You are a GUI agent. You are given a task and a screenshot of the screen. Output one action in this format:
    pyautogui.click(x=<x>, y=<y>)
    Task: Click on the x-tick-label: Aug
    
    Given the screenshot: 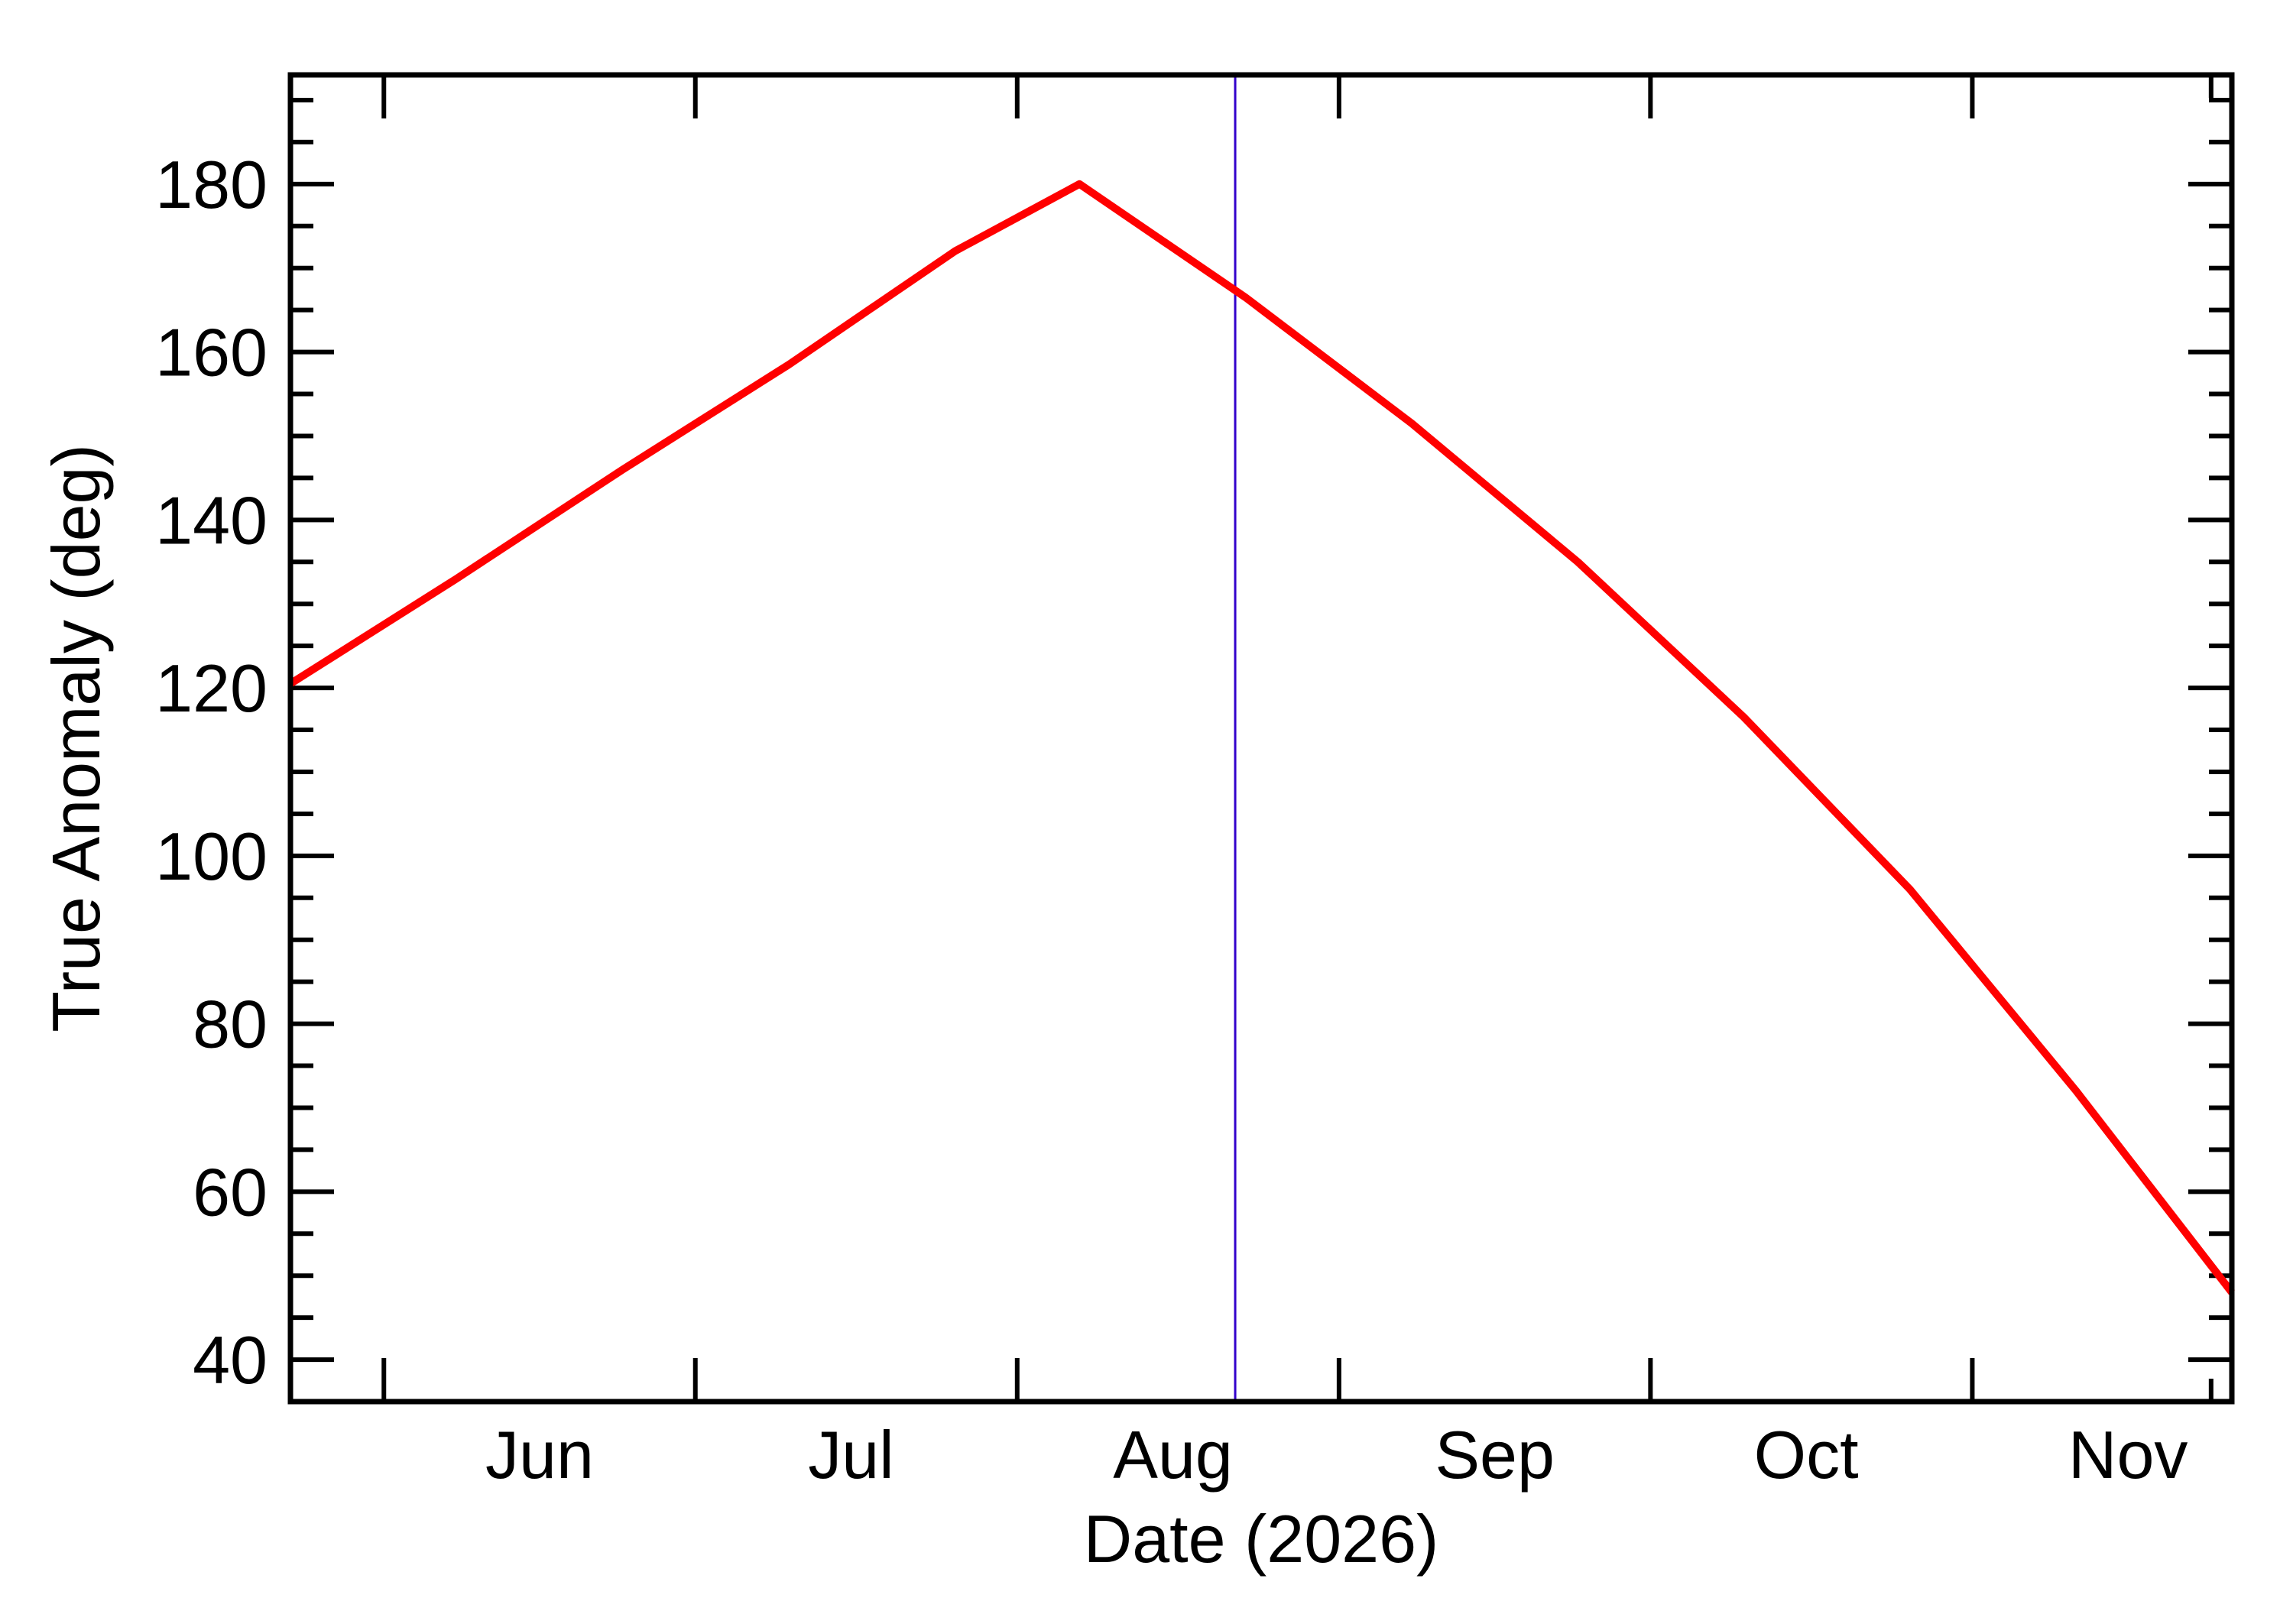 What is the action you would take?
    pyautogui.click(x=1173, y=1455)
    